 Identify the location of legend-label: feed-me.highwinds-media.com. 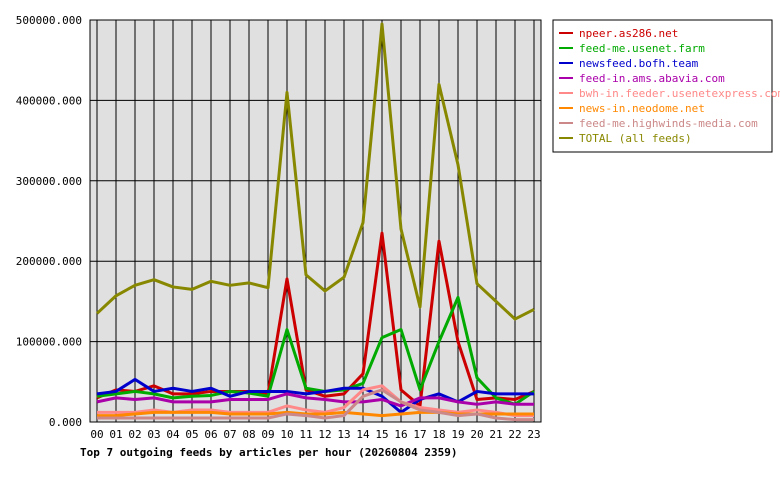
(668, 123).